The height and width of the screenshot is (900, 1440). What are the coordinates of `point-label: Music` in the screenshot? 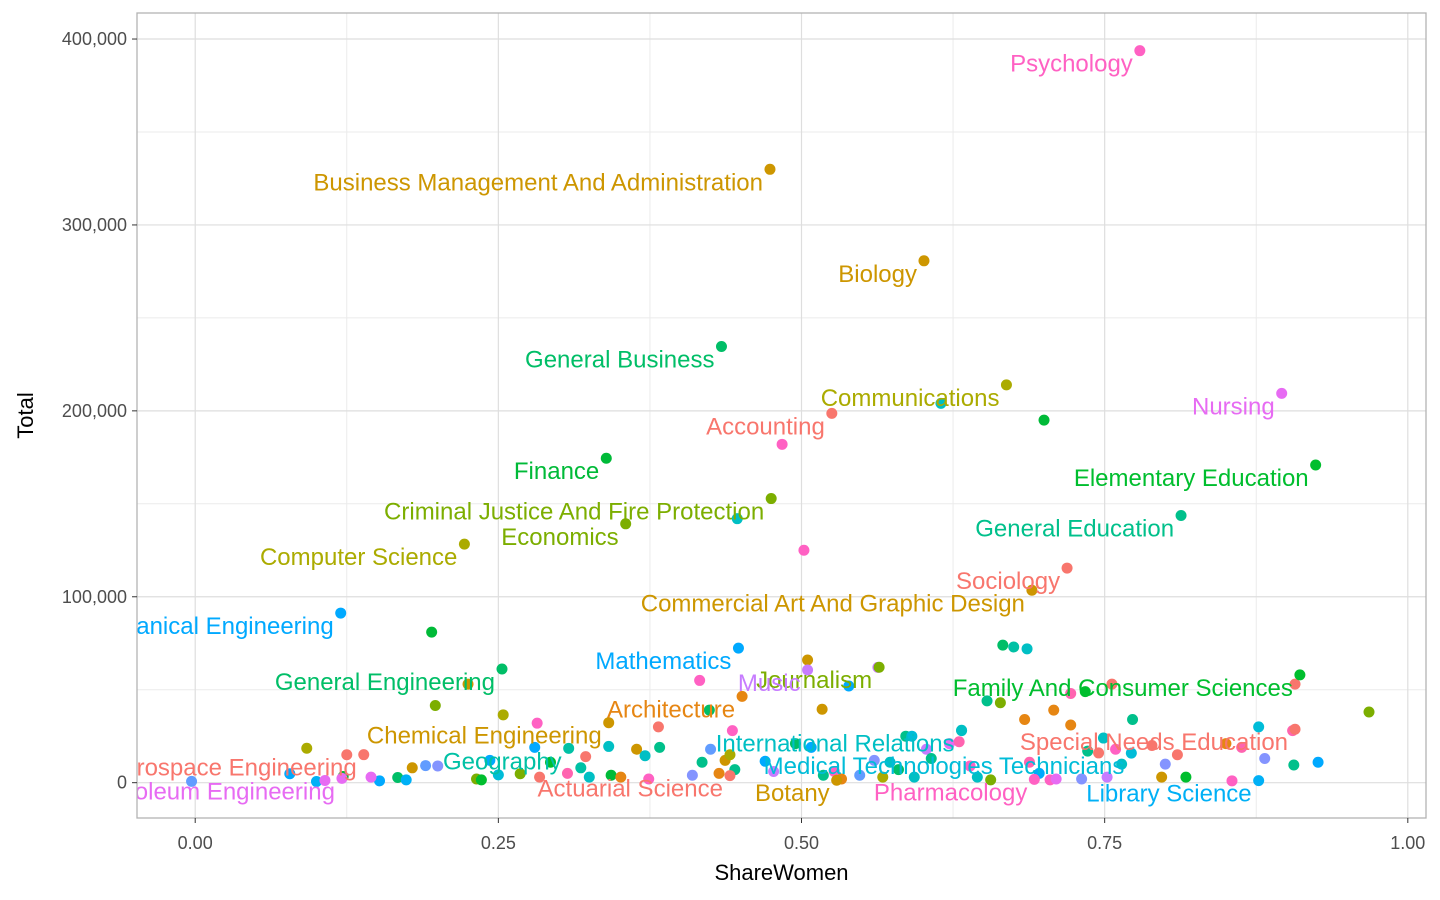 It's located at (769, 683).